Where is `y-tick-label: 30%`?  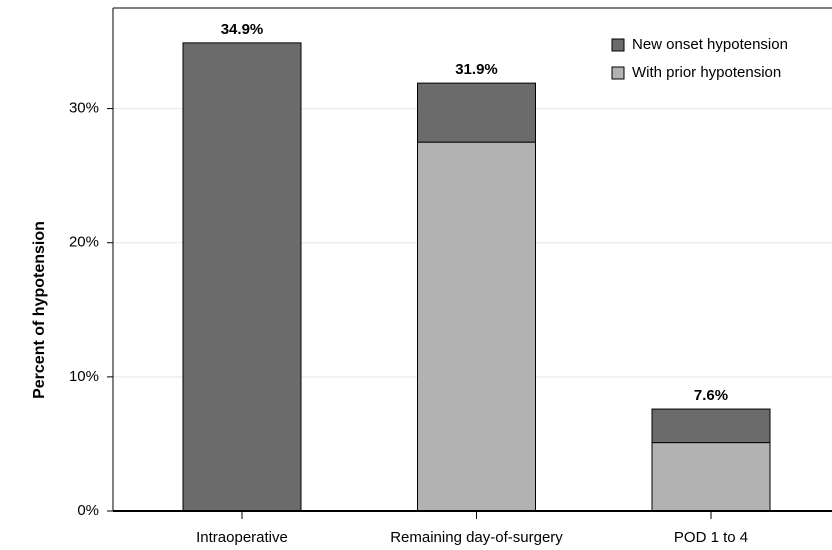
y-tick-label: 30% is located at coordinates (84, 108).